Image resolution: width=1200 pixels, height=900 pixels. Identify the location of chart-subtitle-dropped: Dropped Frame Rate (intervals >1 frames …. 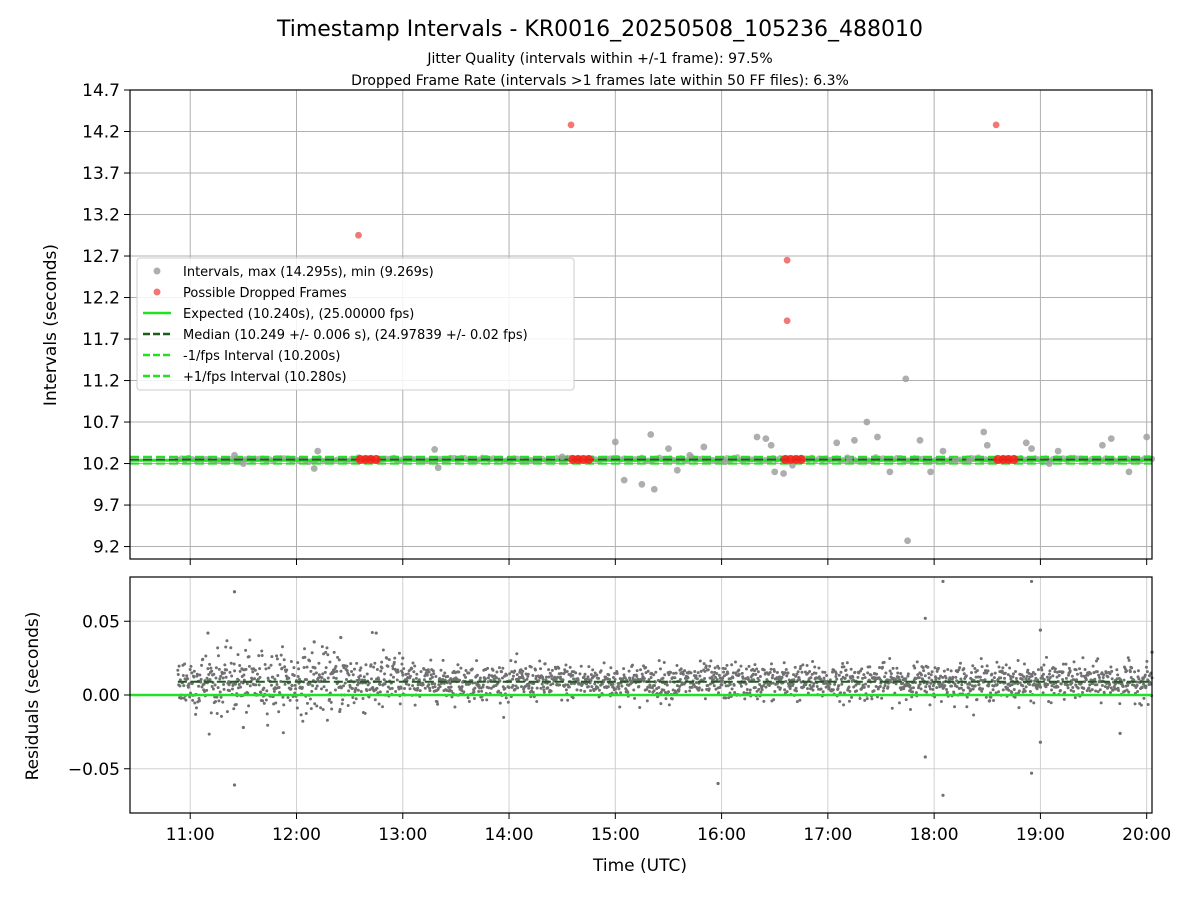
(600, 81).